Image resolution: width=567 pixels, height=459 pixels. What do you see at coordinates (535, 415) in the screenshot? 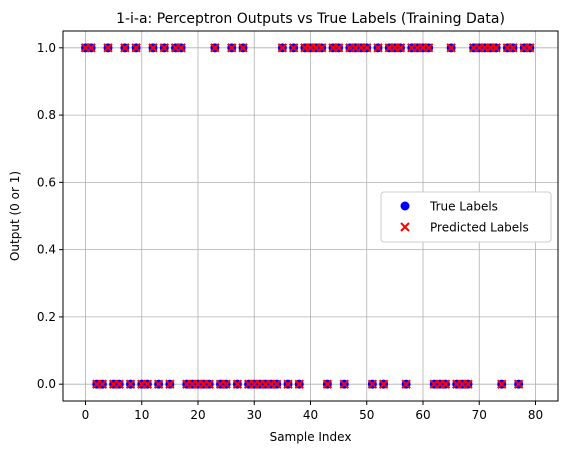
I see `x-tick-label: 80` at bounding box center [535, 415].